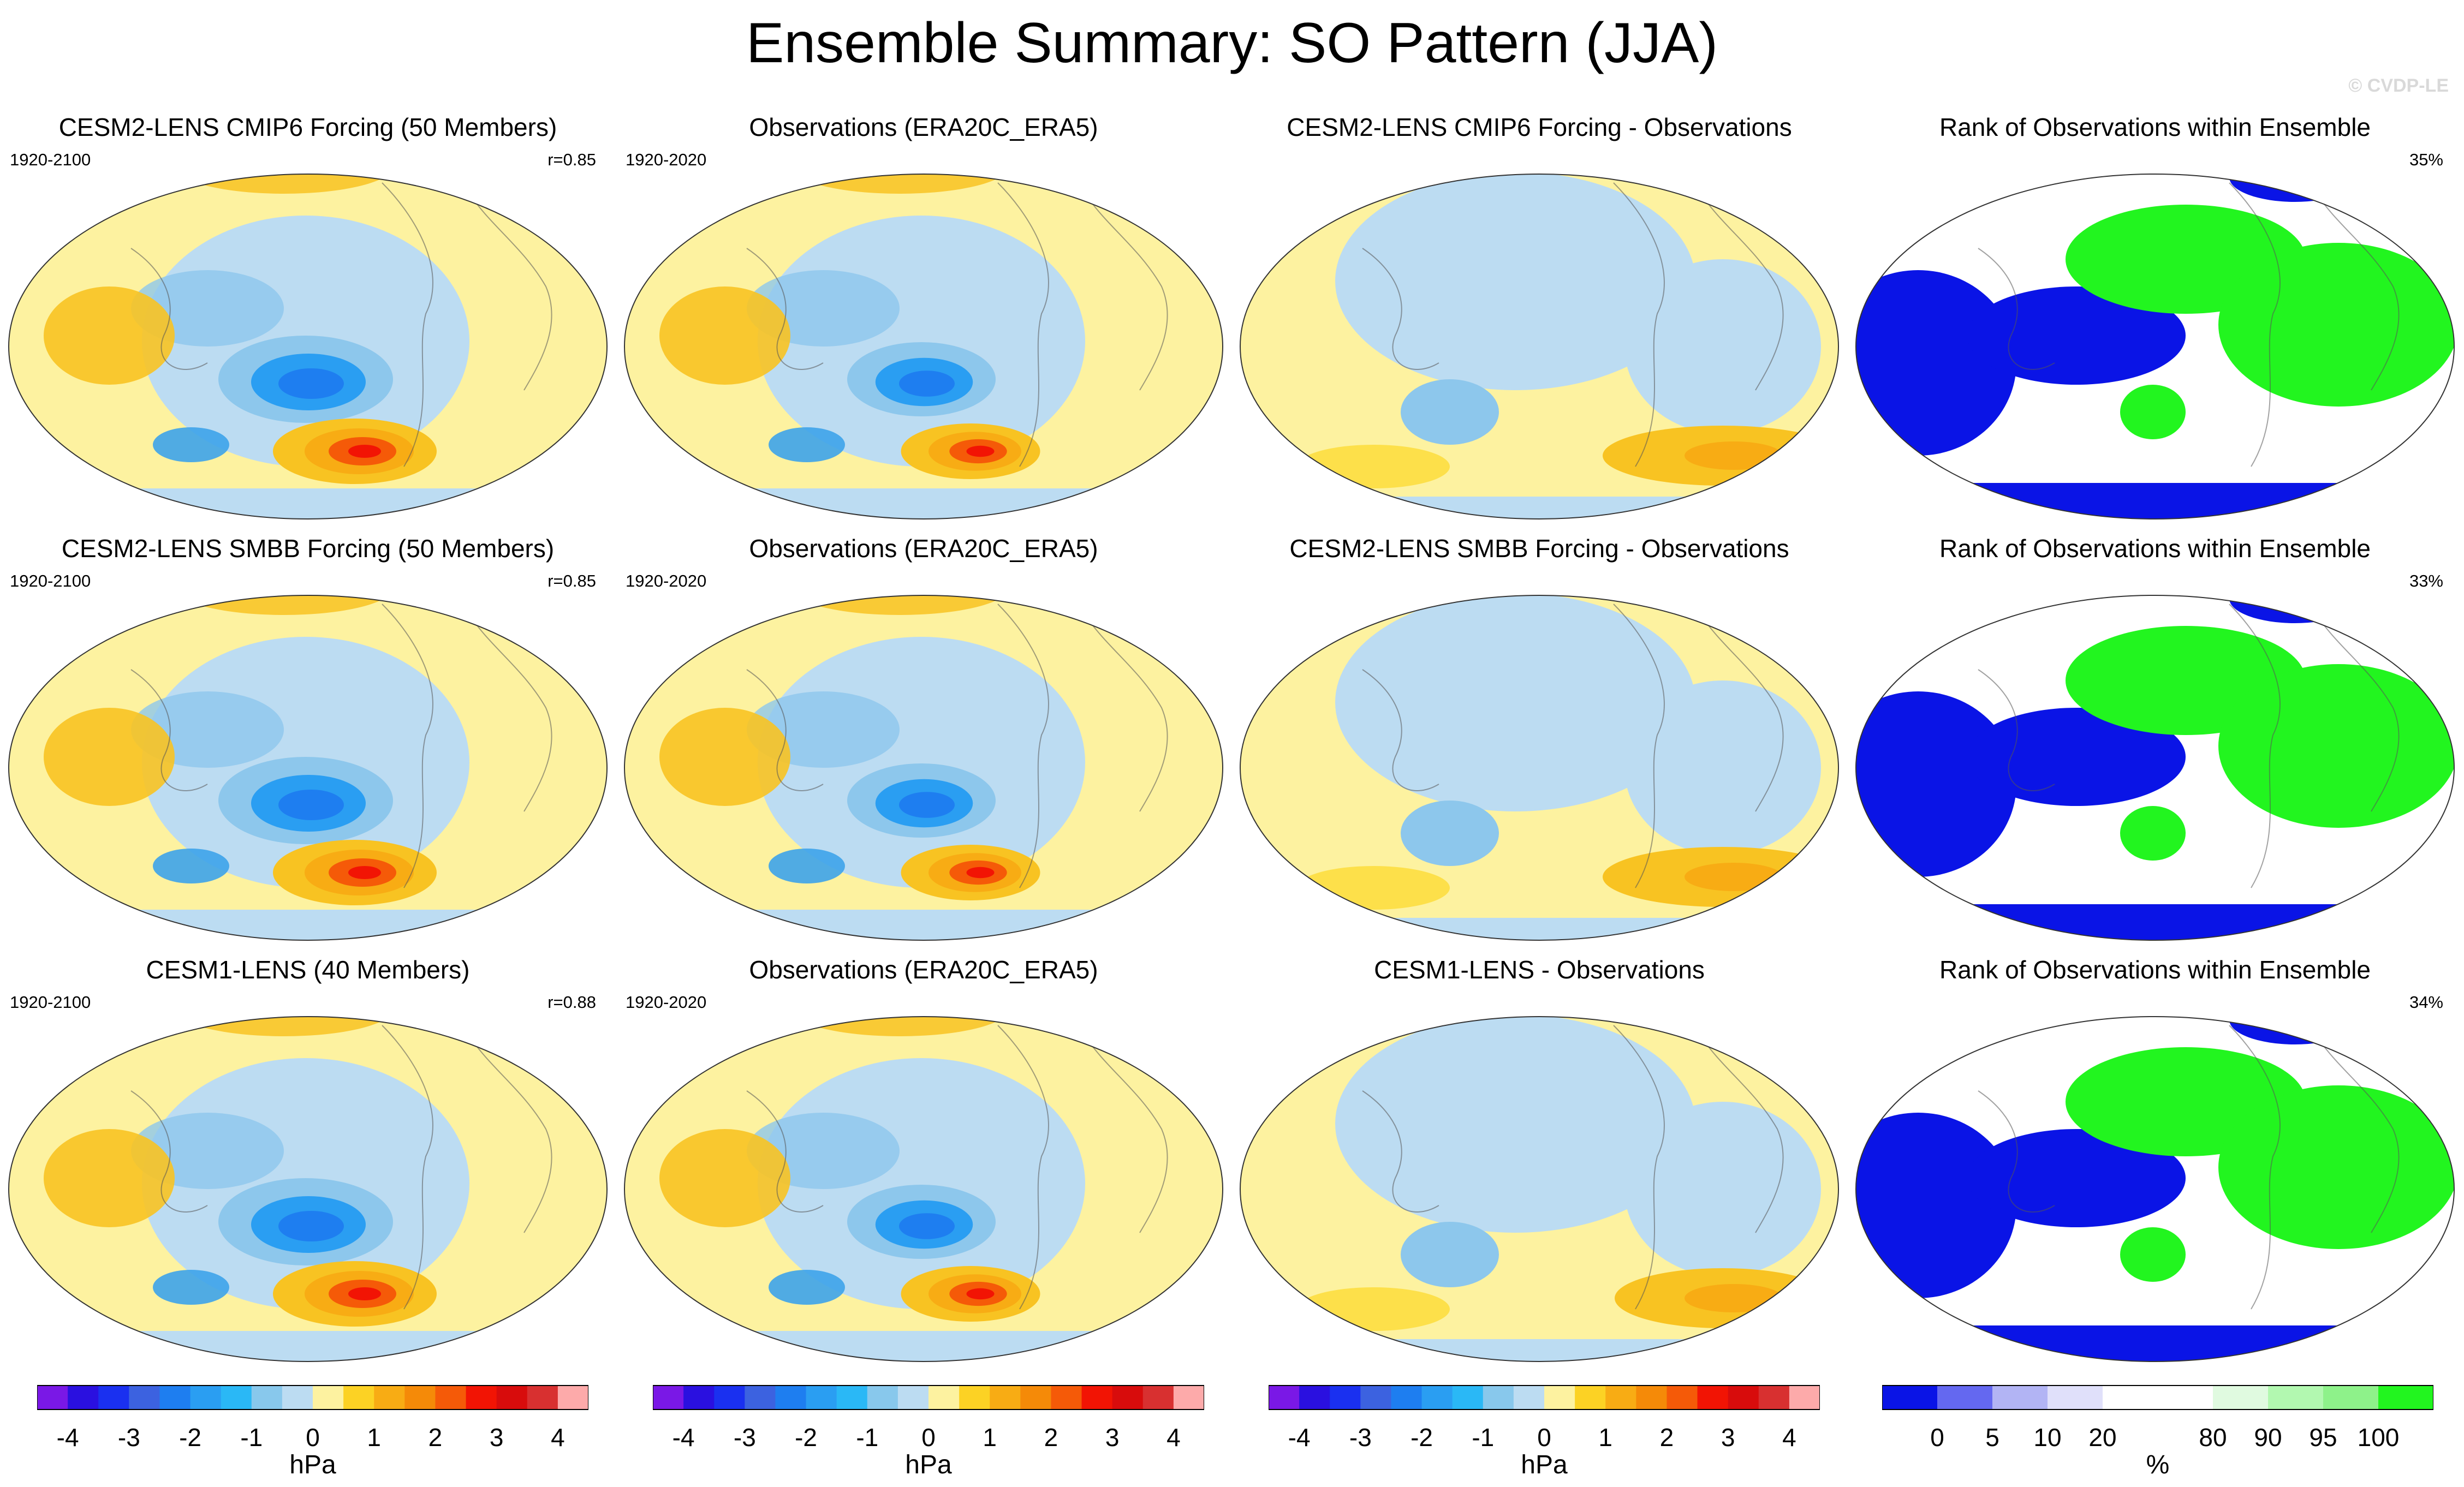 Image resolution: width=2464 pixels, height=1487 pixels. What do you see at coordinates (806, 1437) in the screenshot?
I see `colorbar-tick-label: -2` at bounding box center [806, 1437].